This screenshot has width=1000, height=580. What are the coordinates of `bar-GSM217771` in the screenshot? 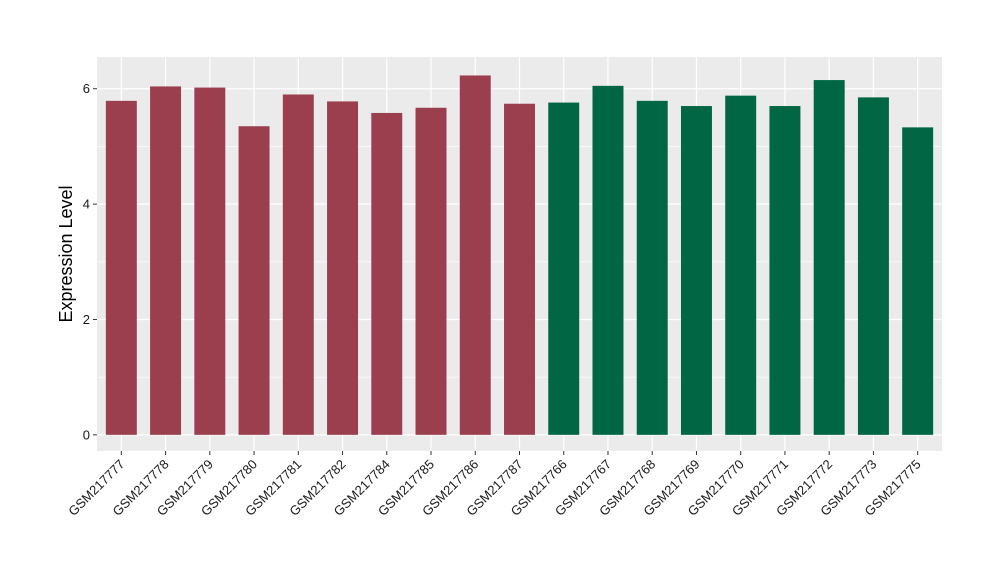 It's located at (785, 270).